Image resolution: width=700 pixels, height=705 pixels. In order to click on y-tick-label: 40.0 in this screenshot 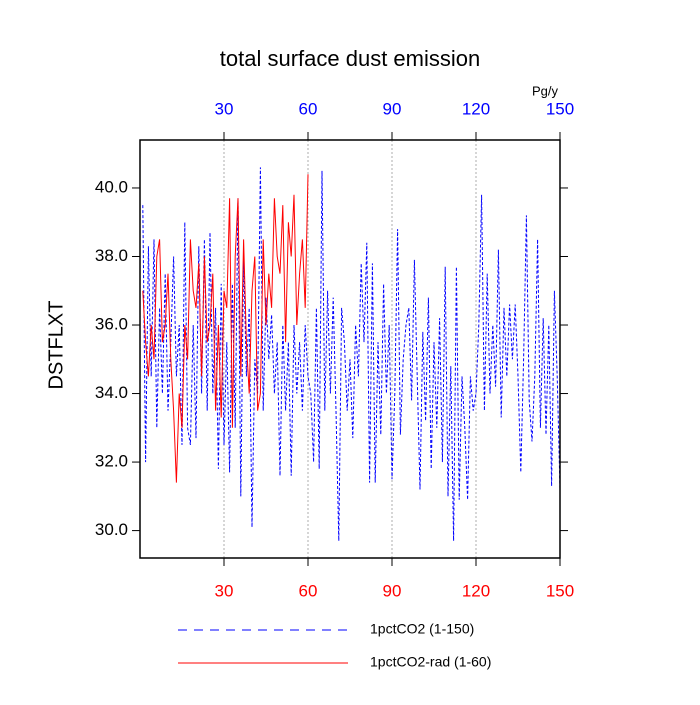, I will do `click(111, 186)`.